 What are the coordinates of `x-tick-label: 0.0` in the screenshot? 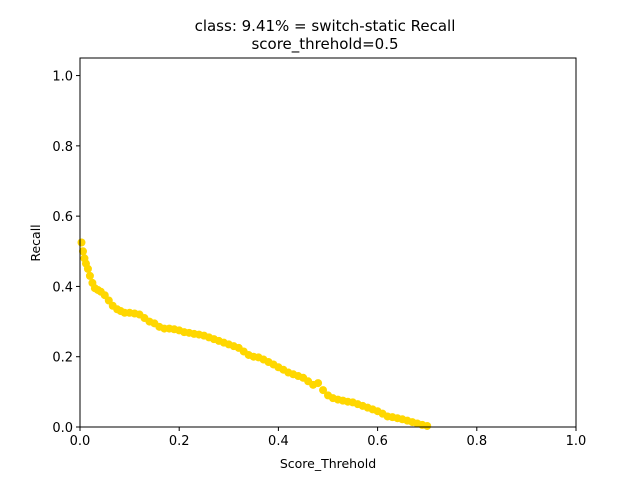 It's located at (80, 441).